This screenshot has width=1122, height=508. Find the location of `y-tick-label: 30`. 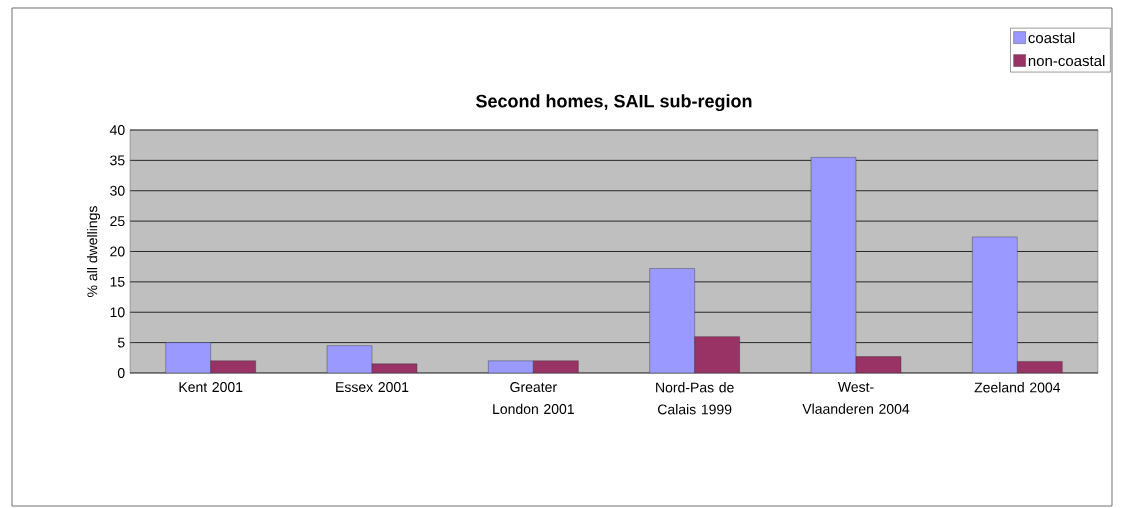

y-tick-label: 30 is located at coordinates (117, 190).